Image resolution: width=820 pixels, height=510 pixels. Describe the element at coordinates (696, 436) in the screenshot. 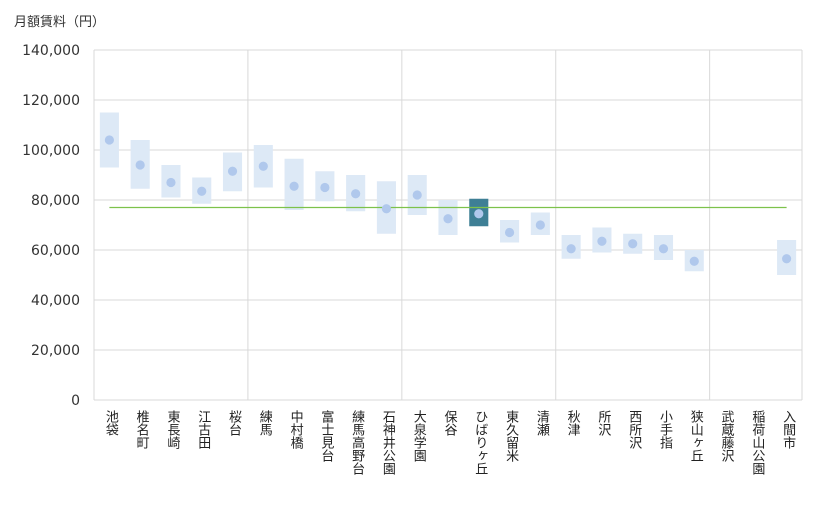

I see `x-tick-label: 狭山ヶ丘` at that location.